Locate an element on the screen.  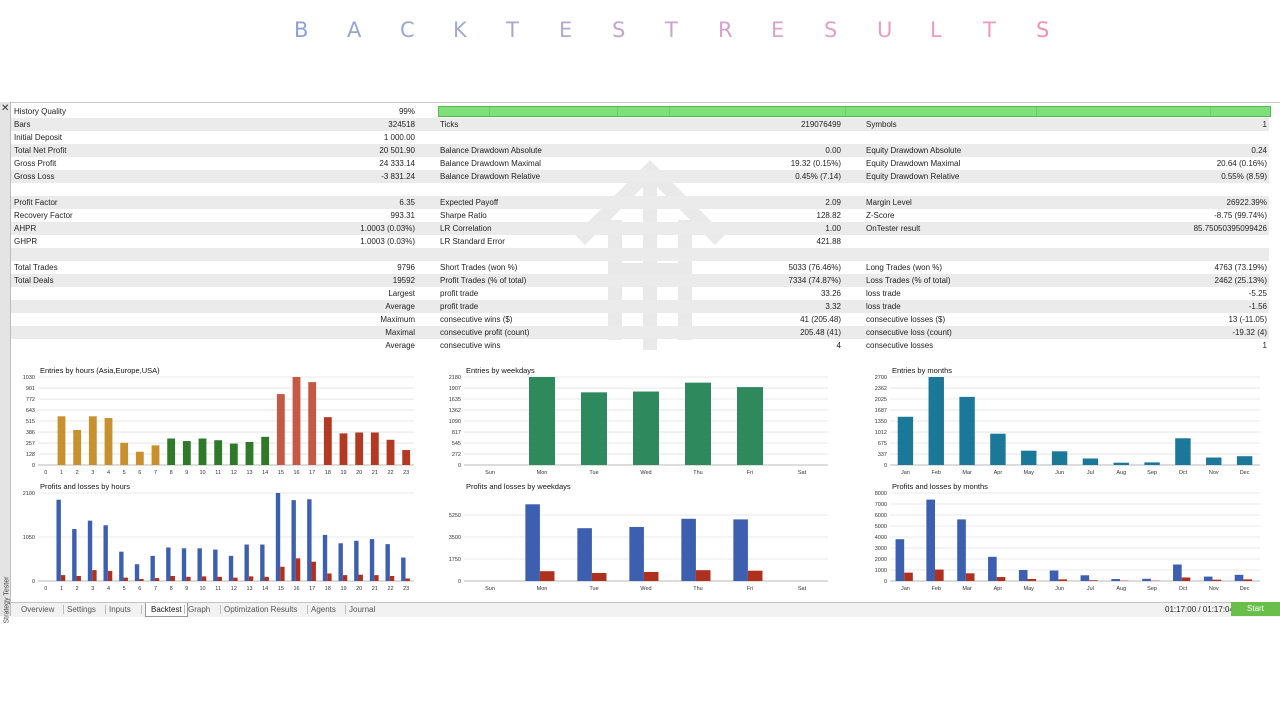
stat-value: 41 (205.48) is located at coordinates (820, 319).